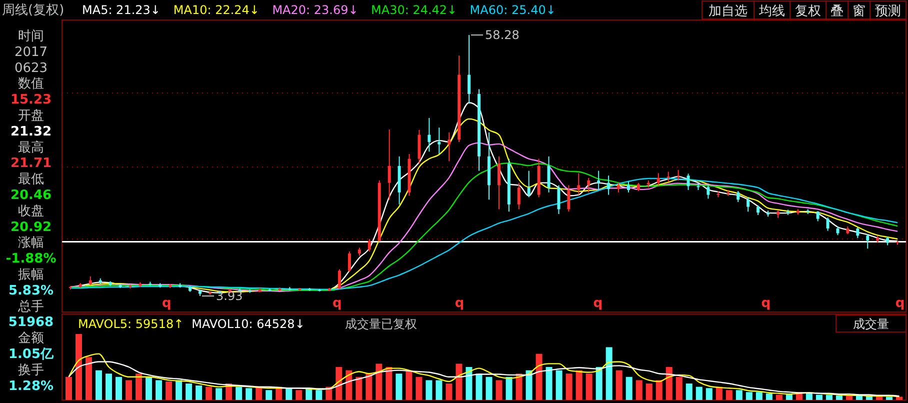 The width and height of the screenshot is (908, 403). Describe the element at coordinates (31, 68) in the screenshot. I see `text: 0623` at that location.